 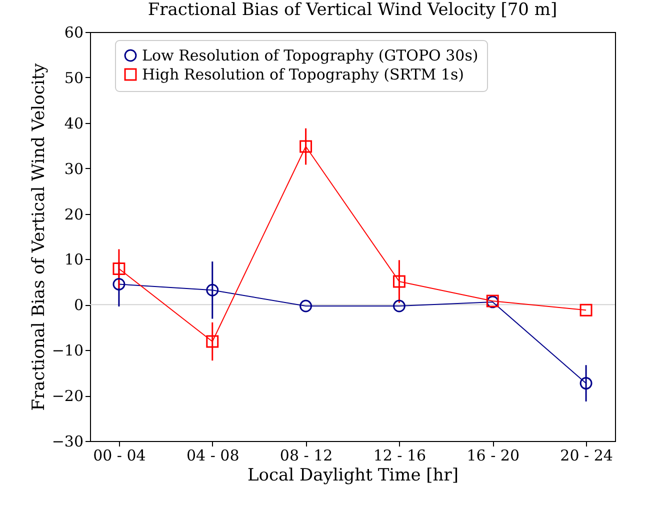 What do you see at coordinates (68, 396) in the screenshot?
I see `y-tick-label: −20` at bounding box center [68, 396].